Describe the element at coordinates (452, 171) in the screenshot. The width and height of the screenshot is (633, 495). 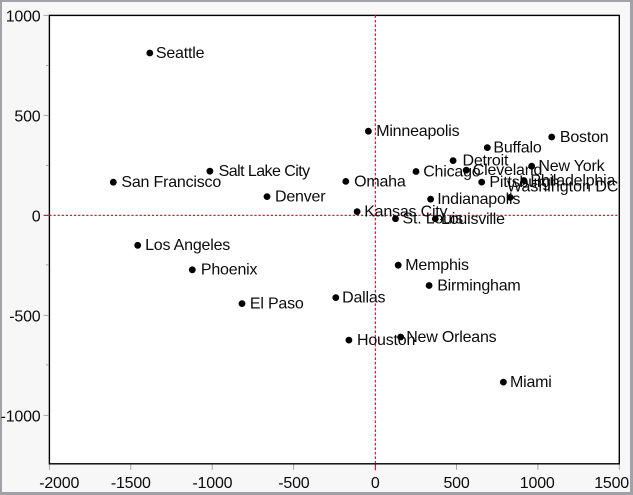
I see `svg-text: Chicago` at that location.